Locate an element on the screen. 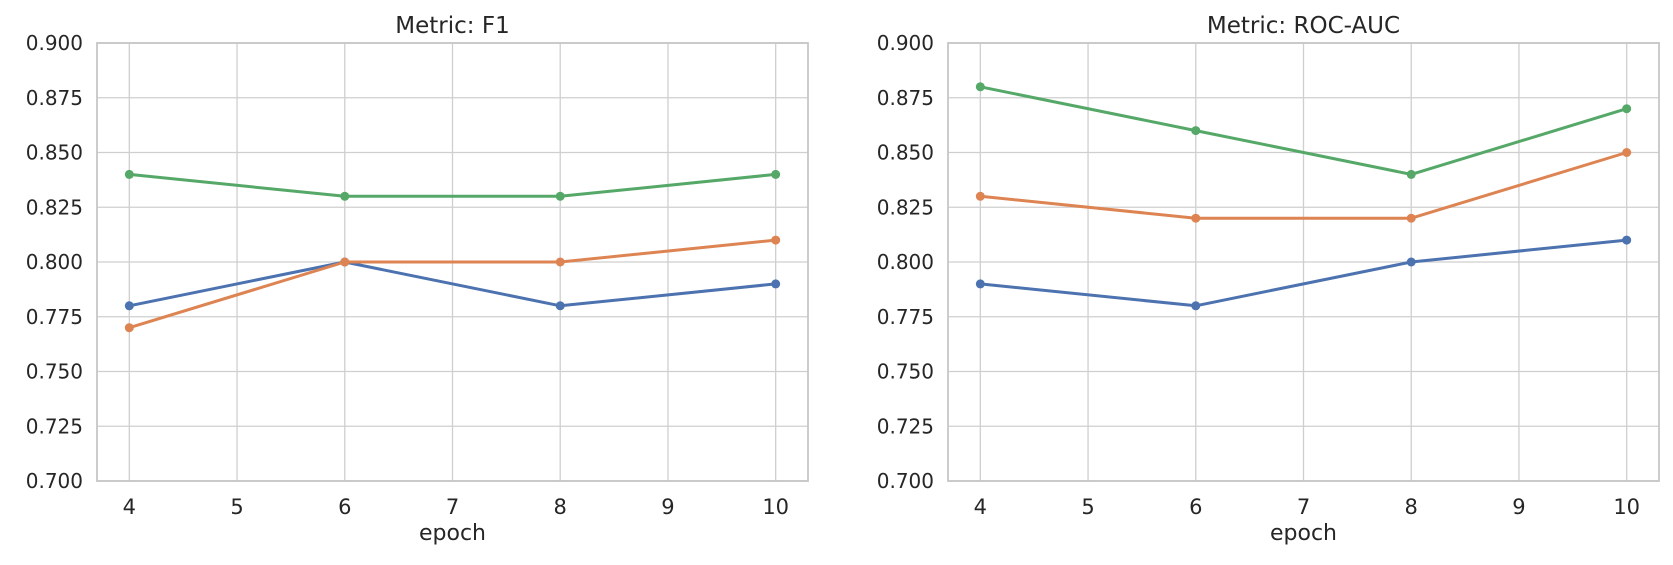 The height and width of the screenshot is (565, 1673). chart-title: Metric: F1 is located at coordinates (452, 26).